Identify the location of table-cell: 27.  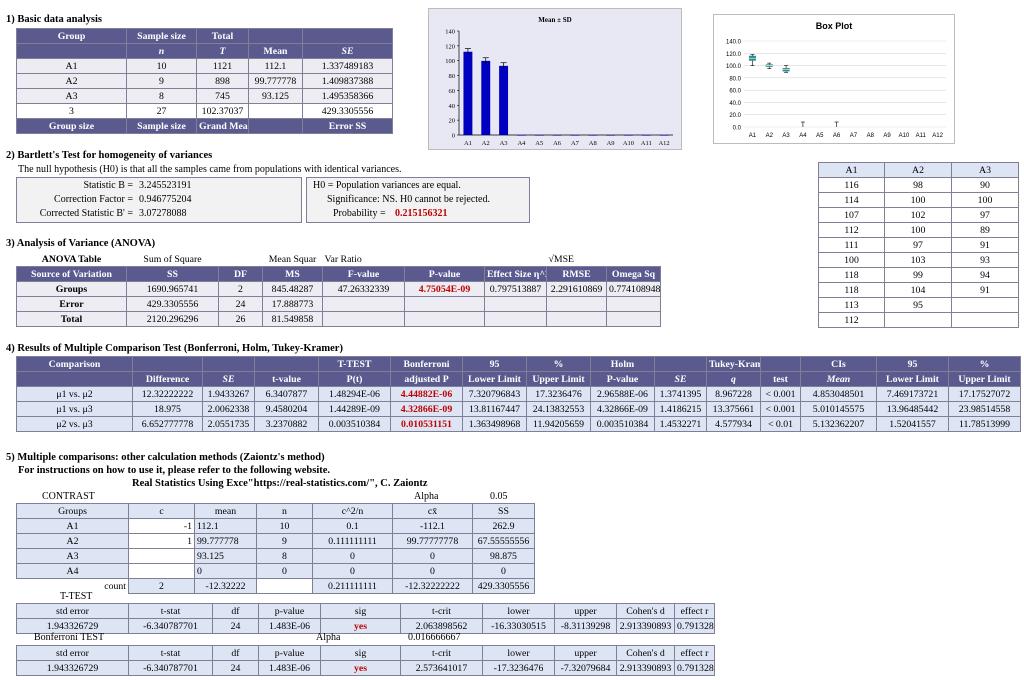
(161, 111).